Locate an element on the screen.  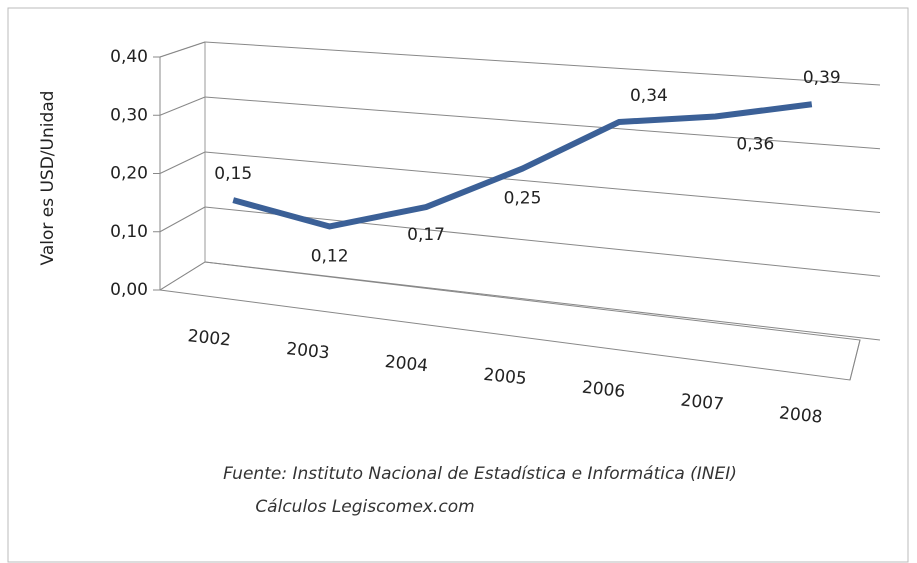
x-tick-label: 2004 is located at coordinates (406, 364).